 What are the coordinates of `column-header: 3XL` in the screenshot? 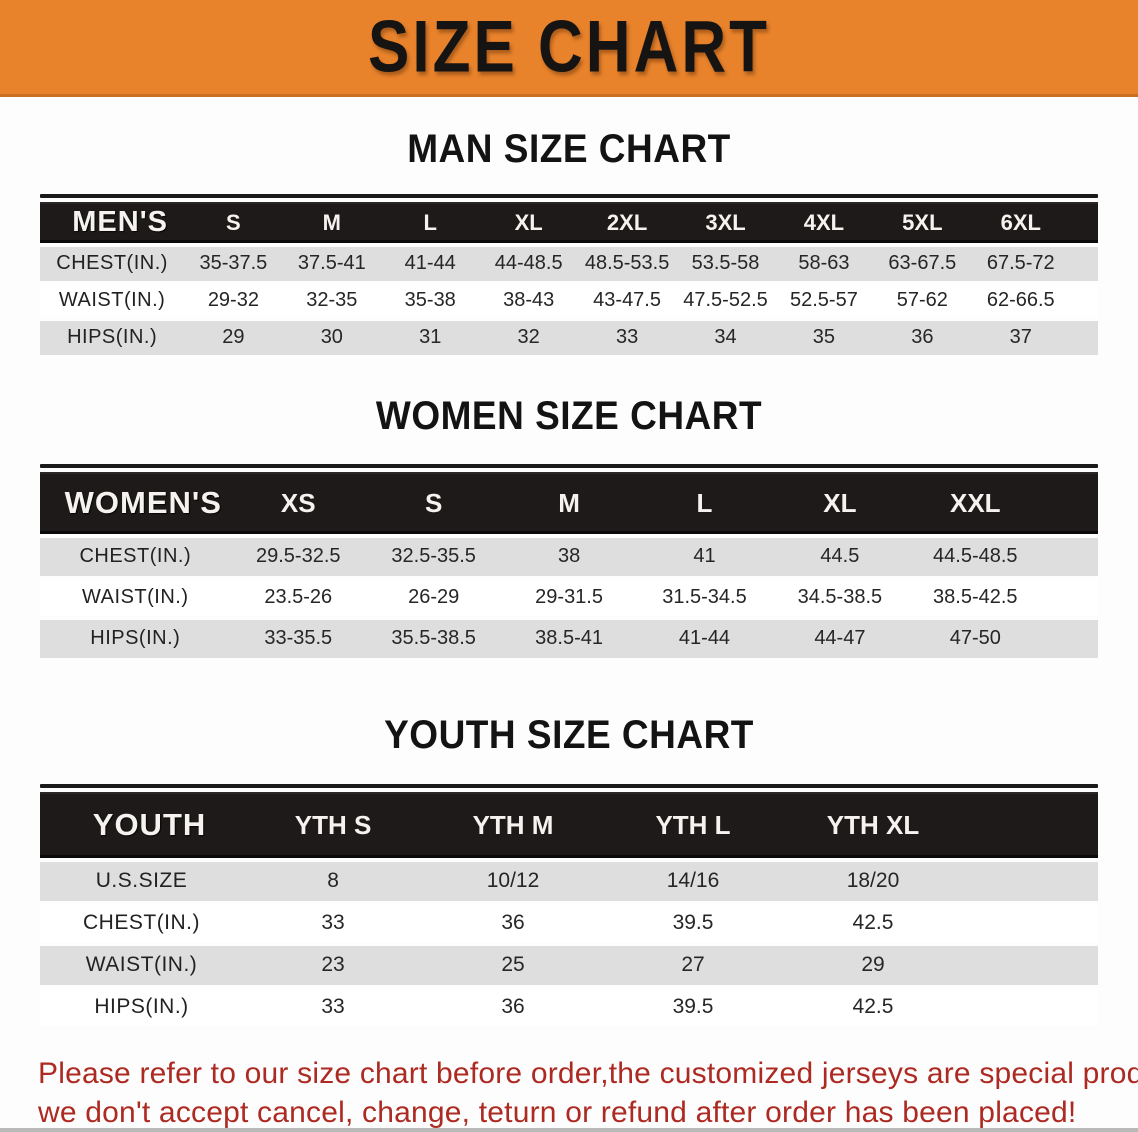 It's located at (725, 222).